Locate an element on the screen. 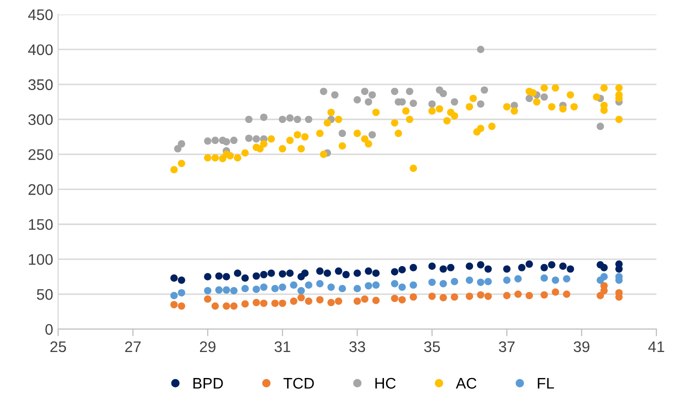 The width and height of the screenshot is (676, 414). y-tick-label: 150 is located at coordinates (40, 224).